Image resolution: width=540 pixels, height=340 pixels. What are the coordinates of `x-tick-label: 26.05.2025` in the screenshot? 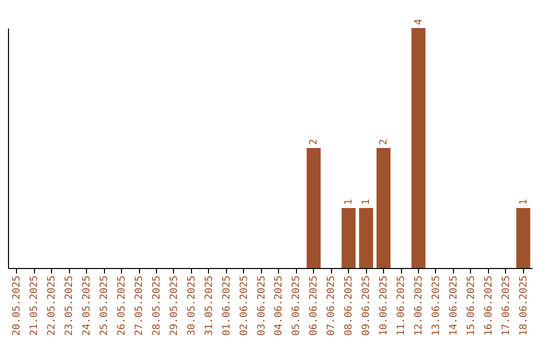 It's located at (122, 306).